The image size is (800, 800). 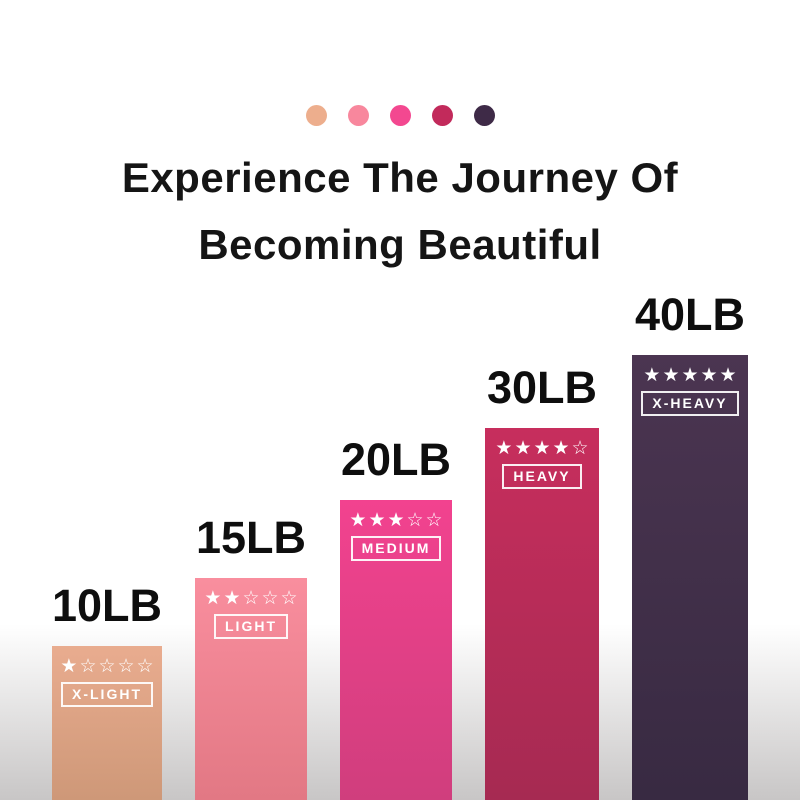 I want to click on resistance-level-badge: HEAVY, so click(x=542, y=476).